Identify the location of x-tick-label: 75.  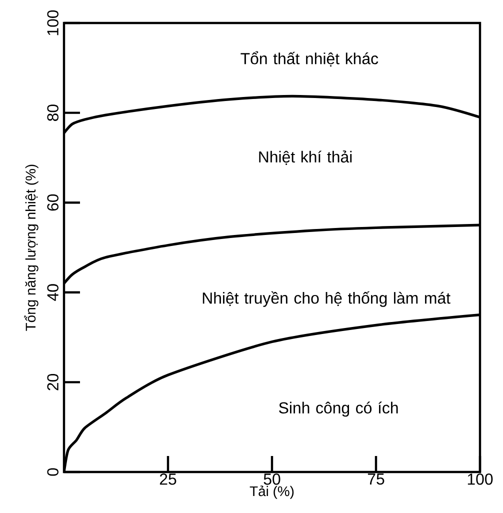
(376, 479).